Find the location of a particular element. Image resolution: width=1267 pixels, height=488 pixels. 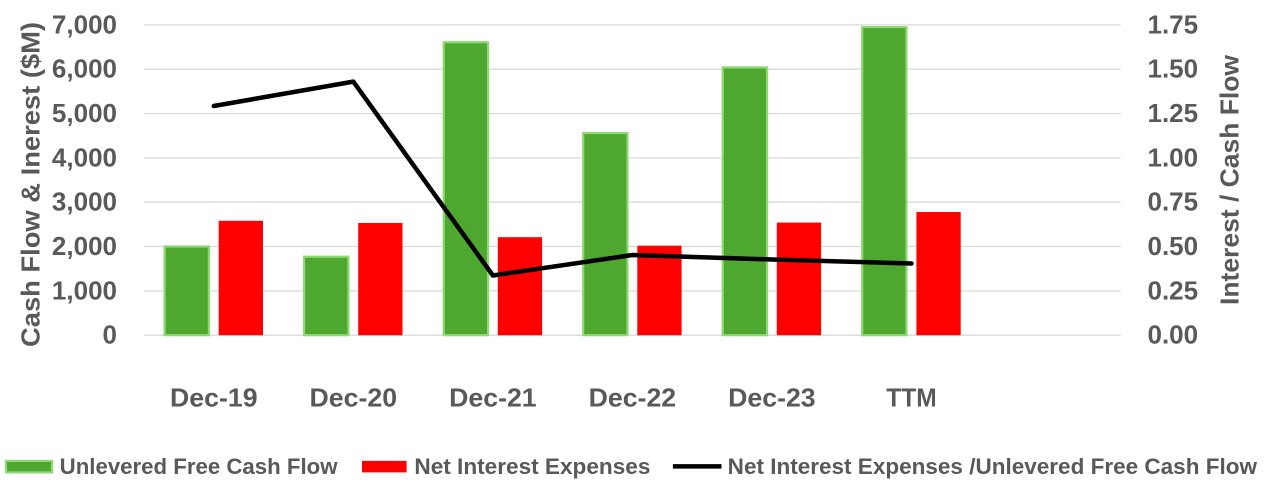

svg-text: 1,000 is located at coordinates (84, 290).